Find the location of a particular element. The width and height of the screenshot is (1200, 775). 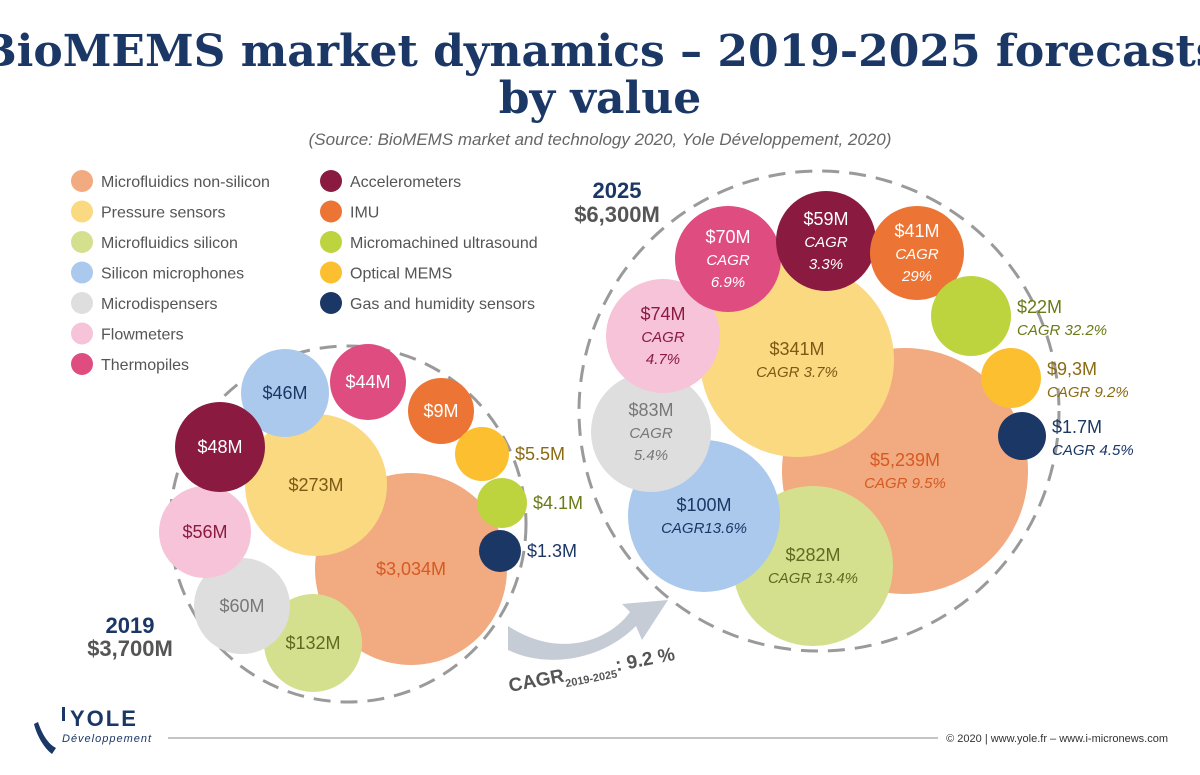

chart-title-line2: by value is located at coordinates (600, 98).